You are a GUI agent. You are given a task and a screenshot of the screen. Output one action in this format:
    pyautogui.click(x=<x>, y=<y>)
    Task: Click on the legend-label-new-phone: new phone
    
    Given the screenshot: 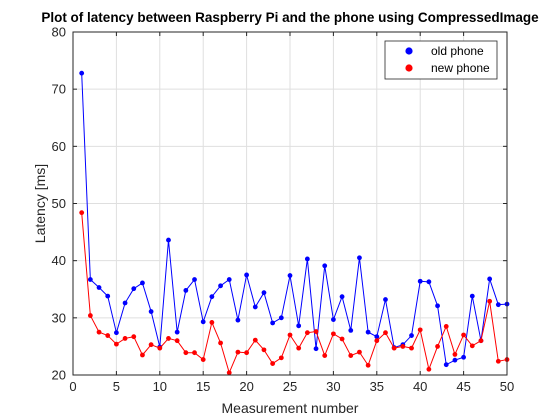 What is the action you would take?
    pyautogui.click(x=460, y=68)
    